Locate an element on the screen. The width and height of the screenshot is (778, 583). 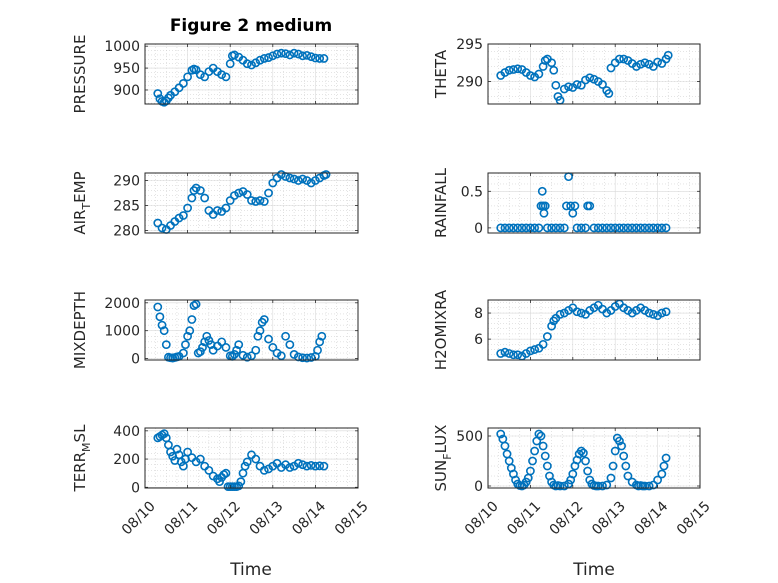
y-tick-label: 280 is located at coordinates (126, 232).